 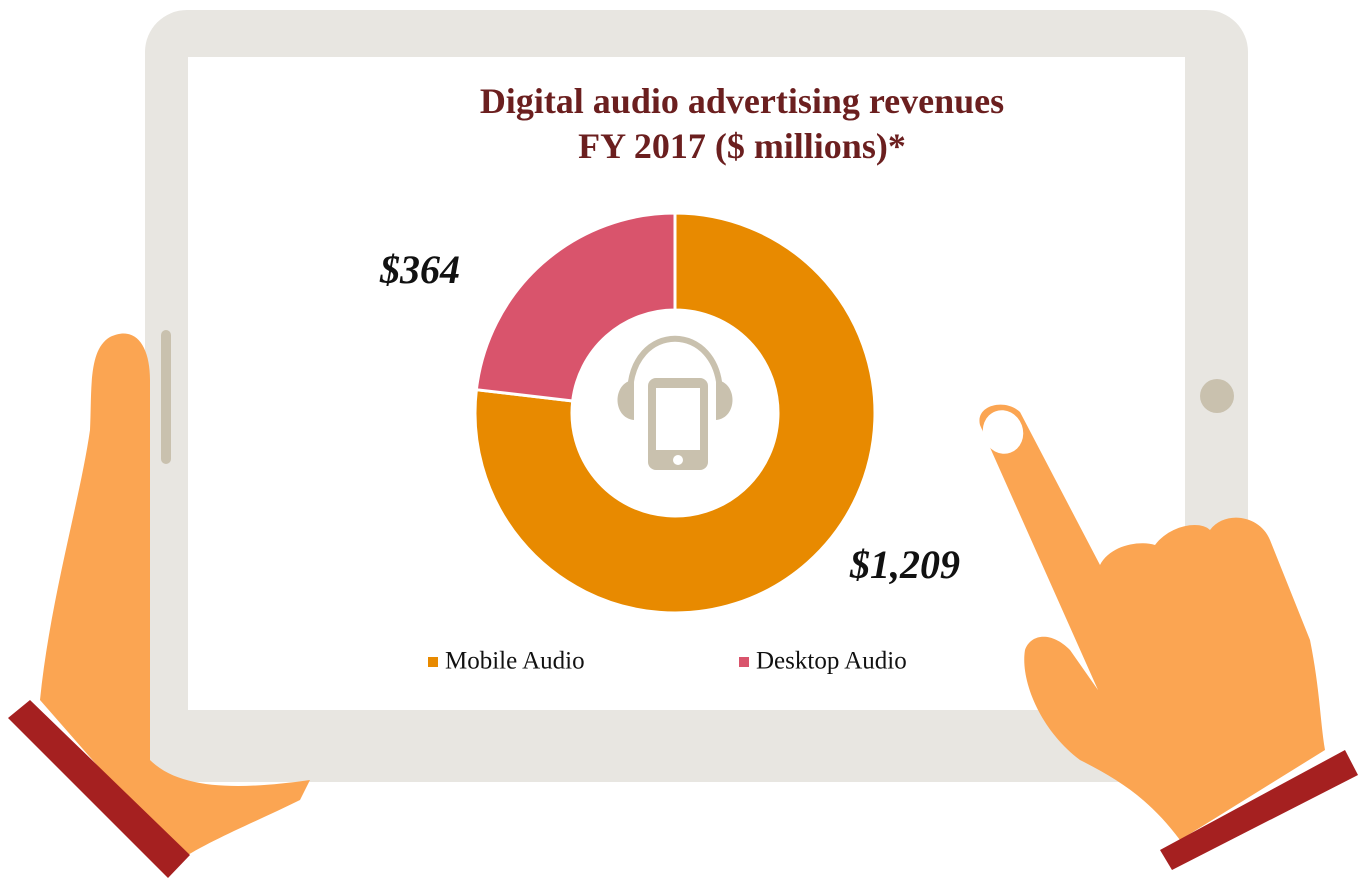 What do you see at coordinates (1259, 810) in the screenshot?
I see `right-cuff` at bounding box center [1259, 810].